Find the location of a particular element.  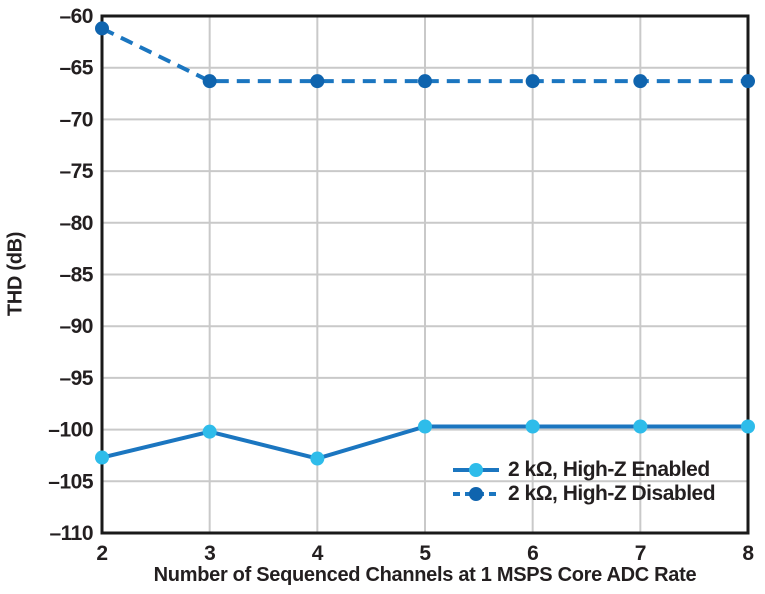

x-tick-label: 7 is located at coordinates (640, 553).